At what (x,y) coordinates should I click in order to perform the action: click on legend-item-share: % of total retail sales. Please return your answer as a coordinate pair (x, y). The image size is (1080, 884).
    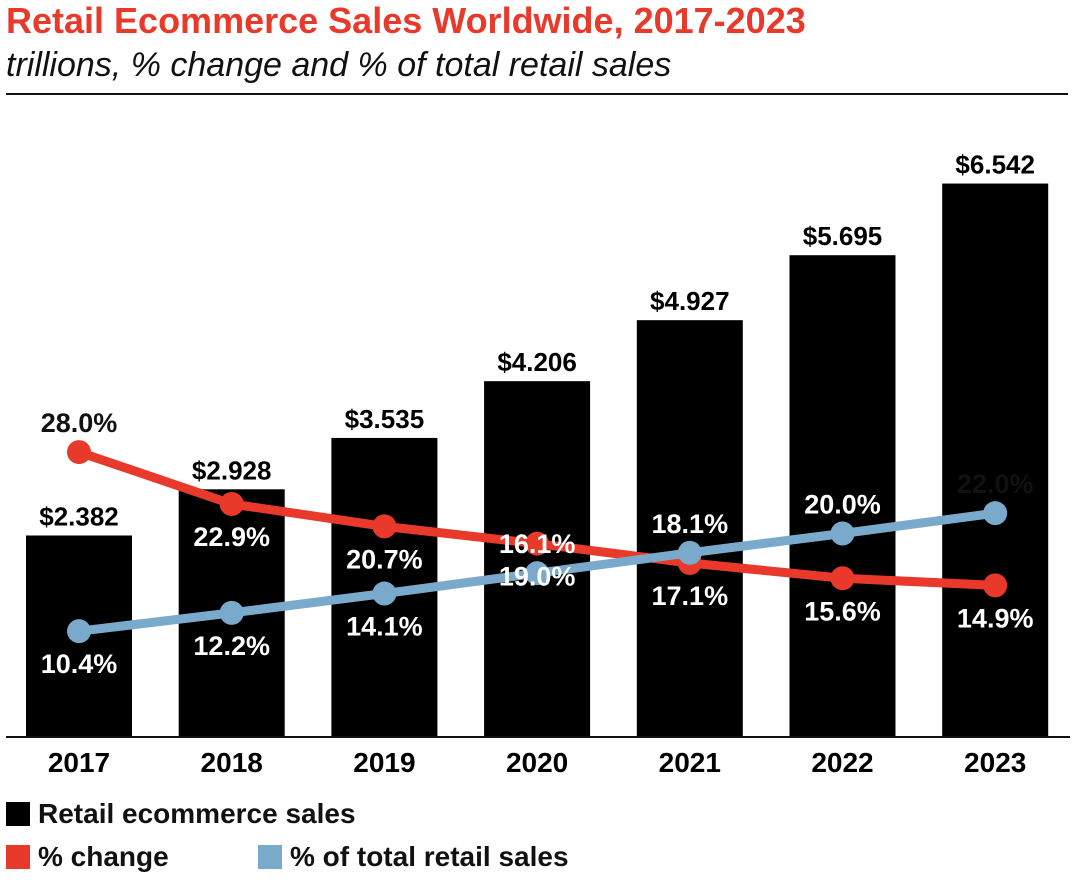
    Looking at the image, I should click on (413, 857).